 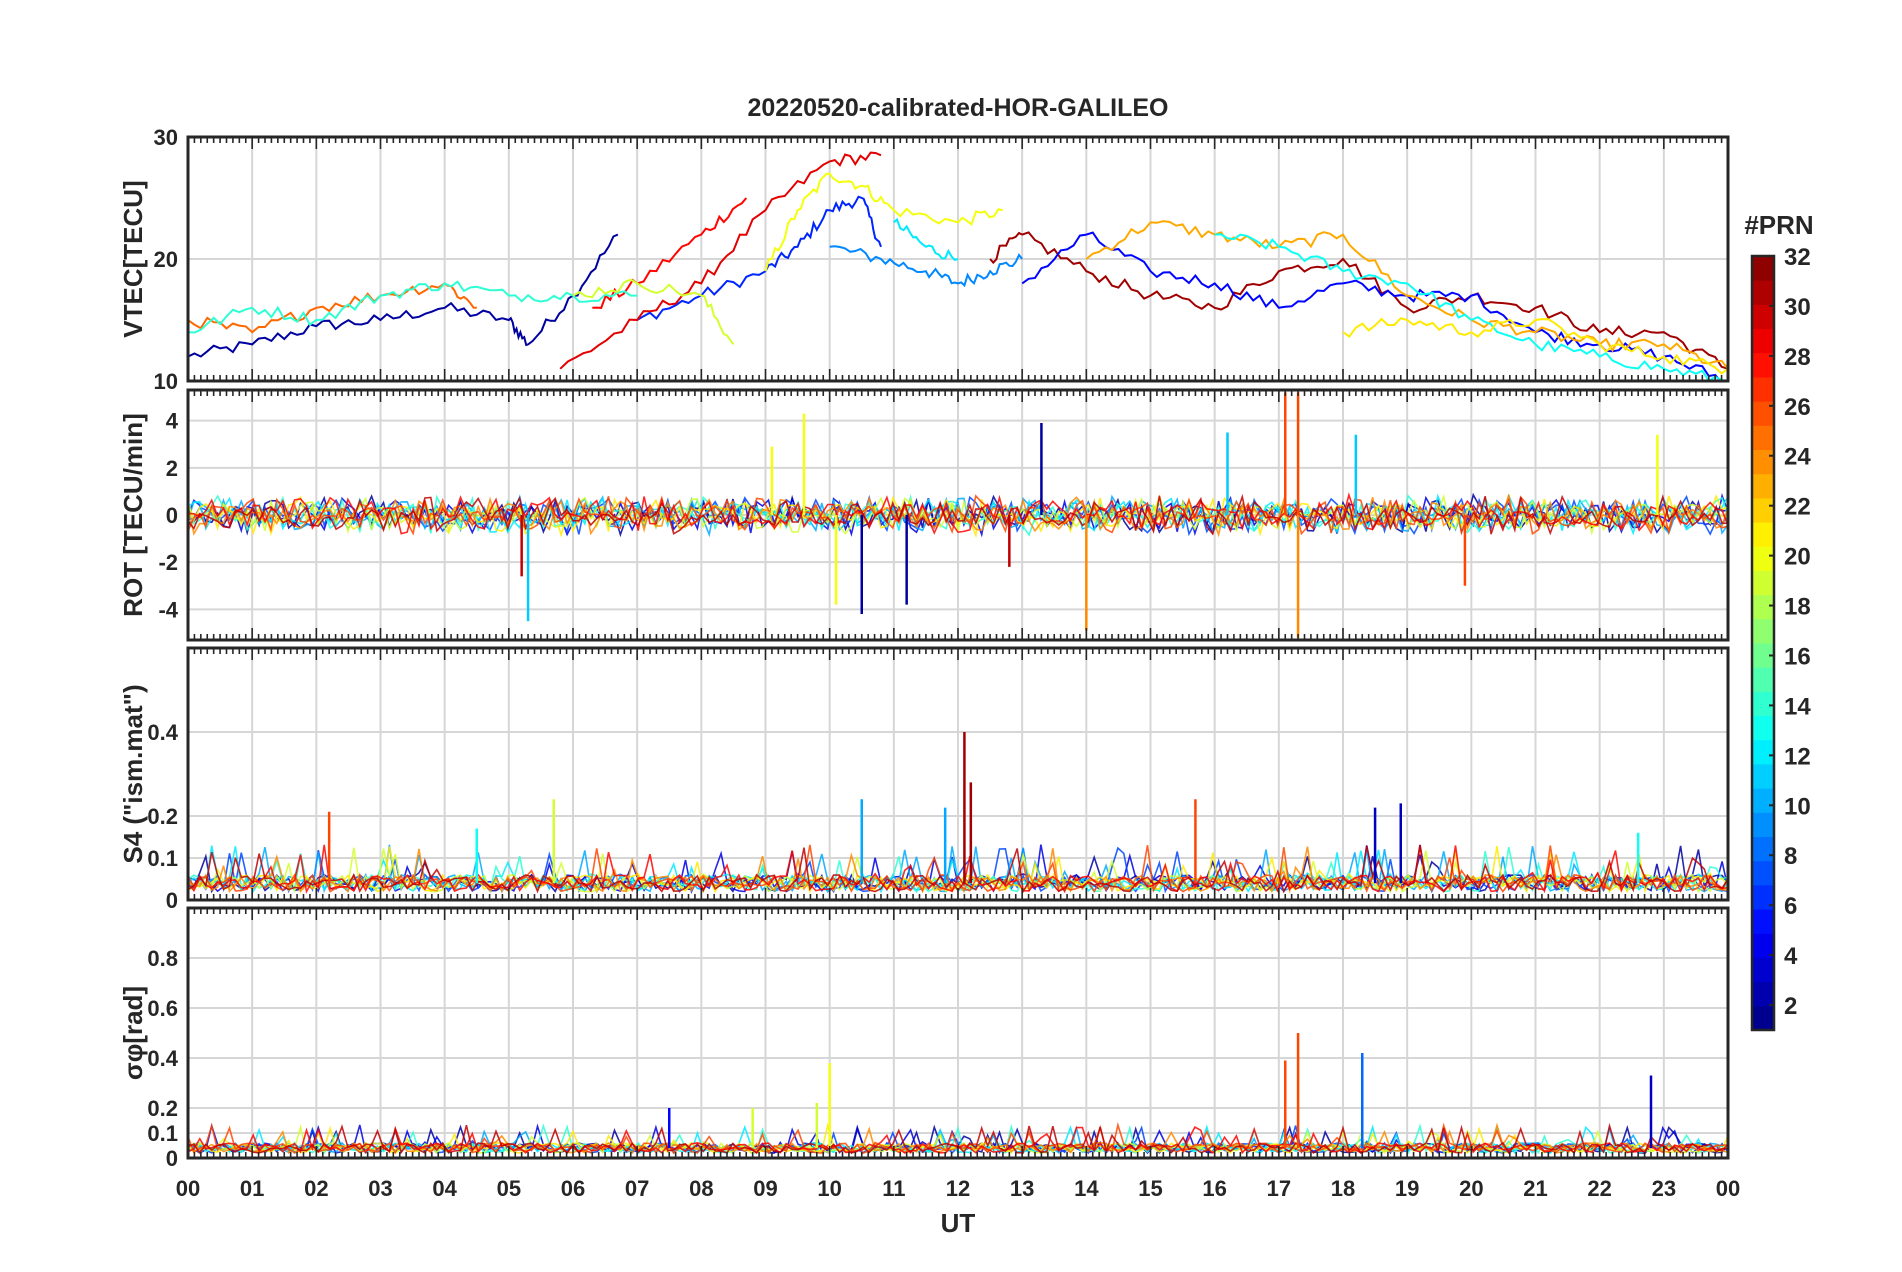 I want to click on x-tick-label: 07, so click(x=637, y=1188).